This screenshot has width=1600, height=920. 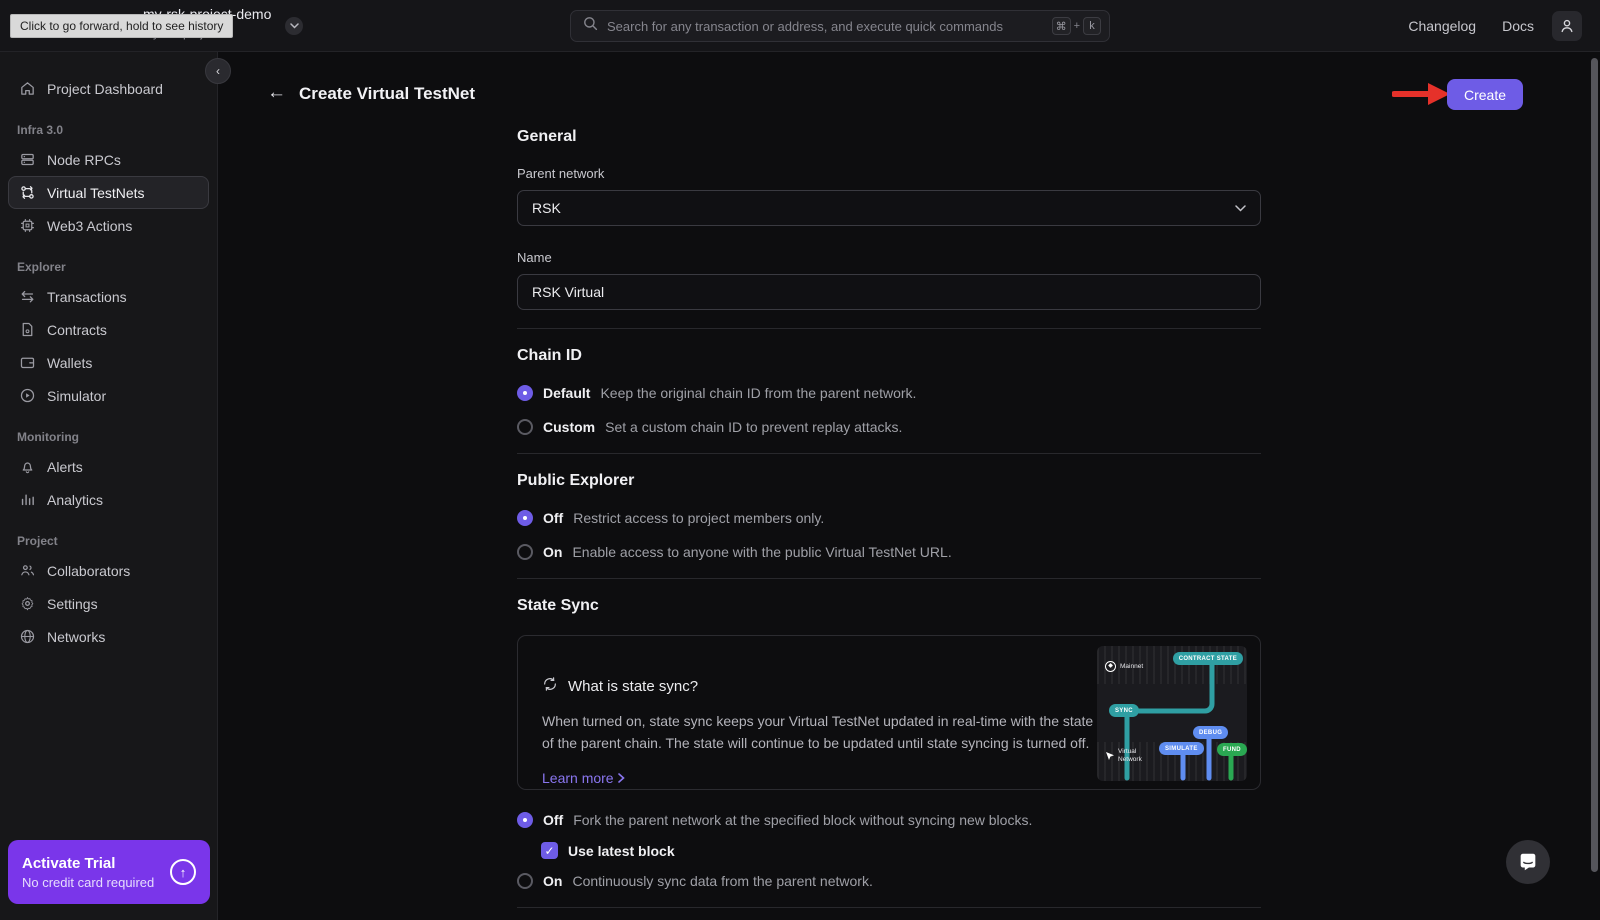 I want to click on sidebar-item-wallets: Wallets, so click(x=108, y=362).